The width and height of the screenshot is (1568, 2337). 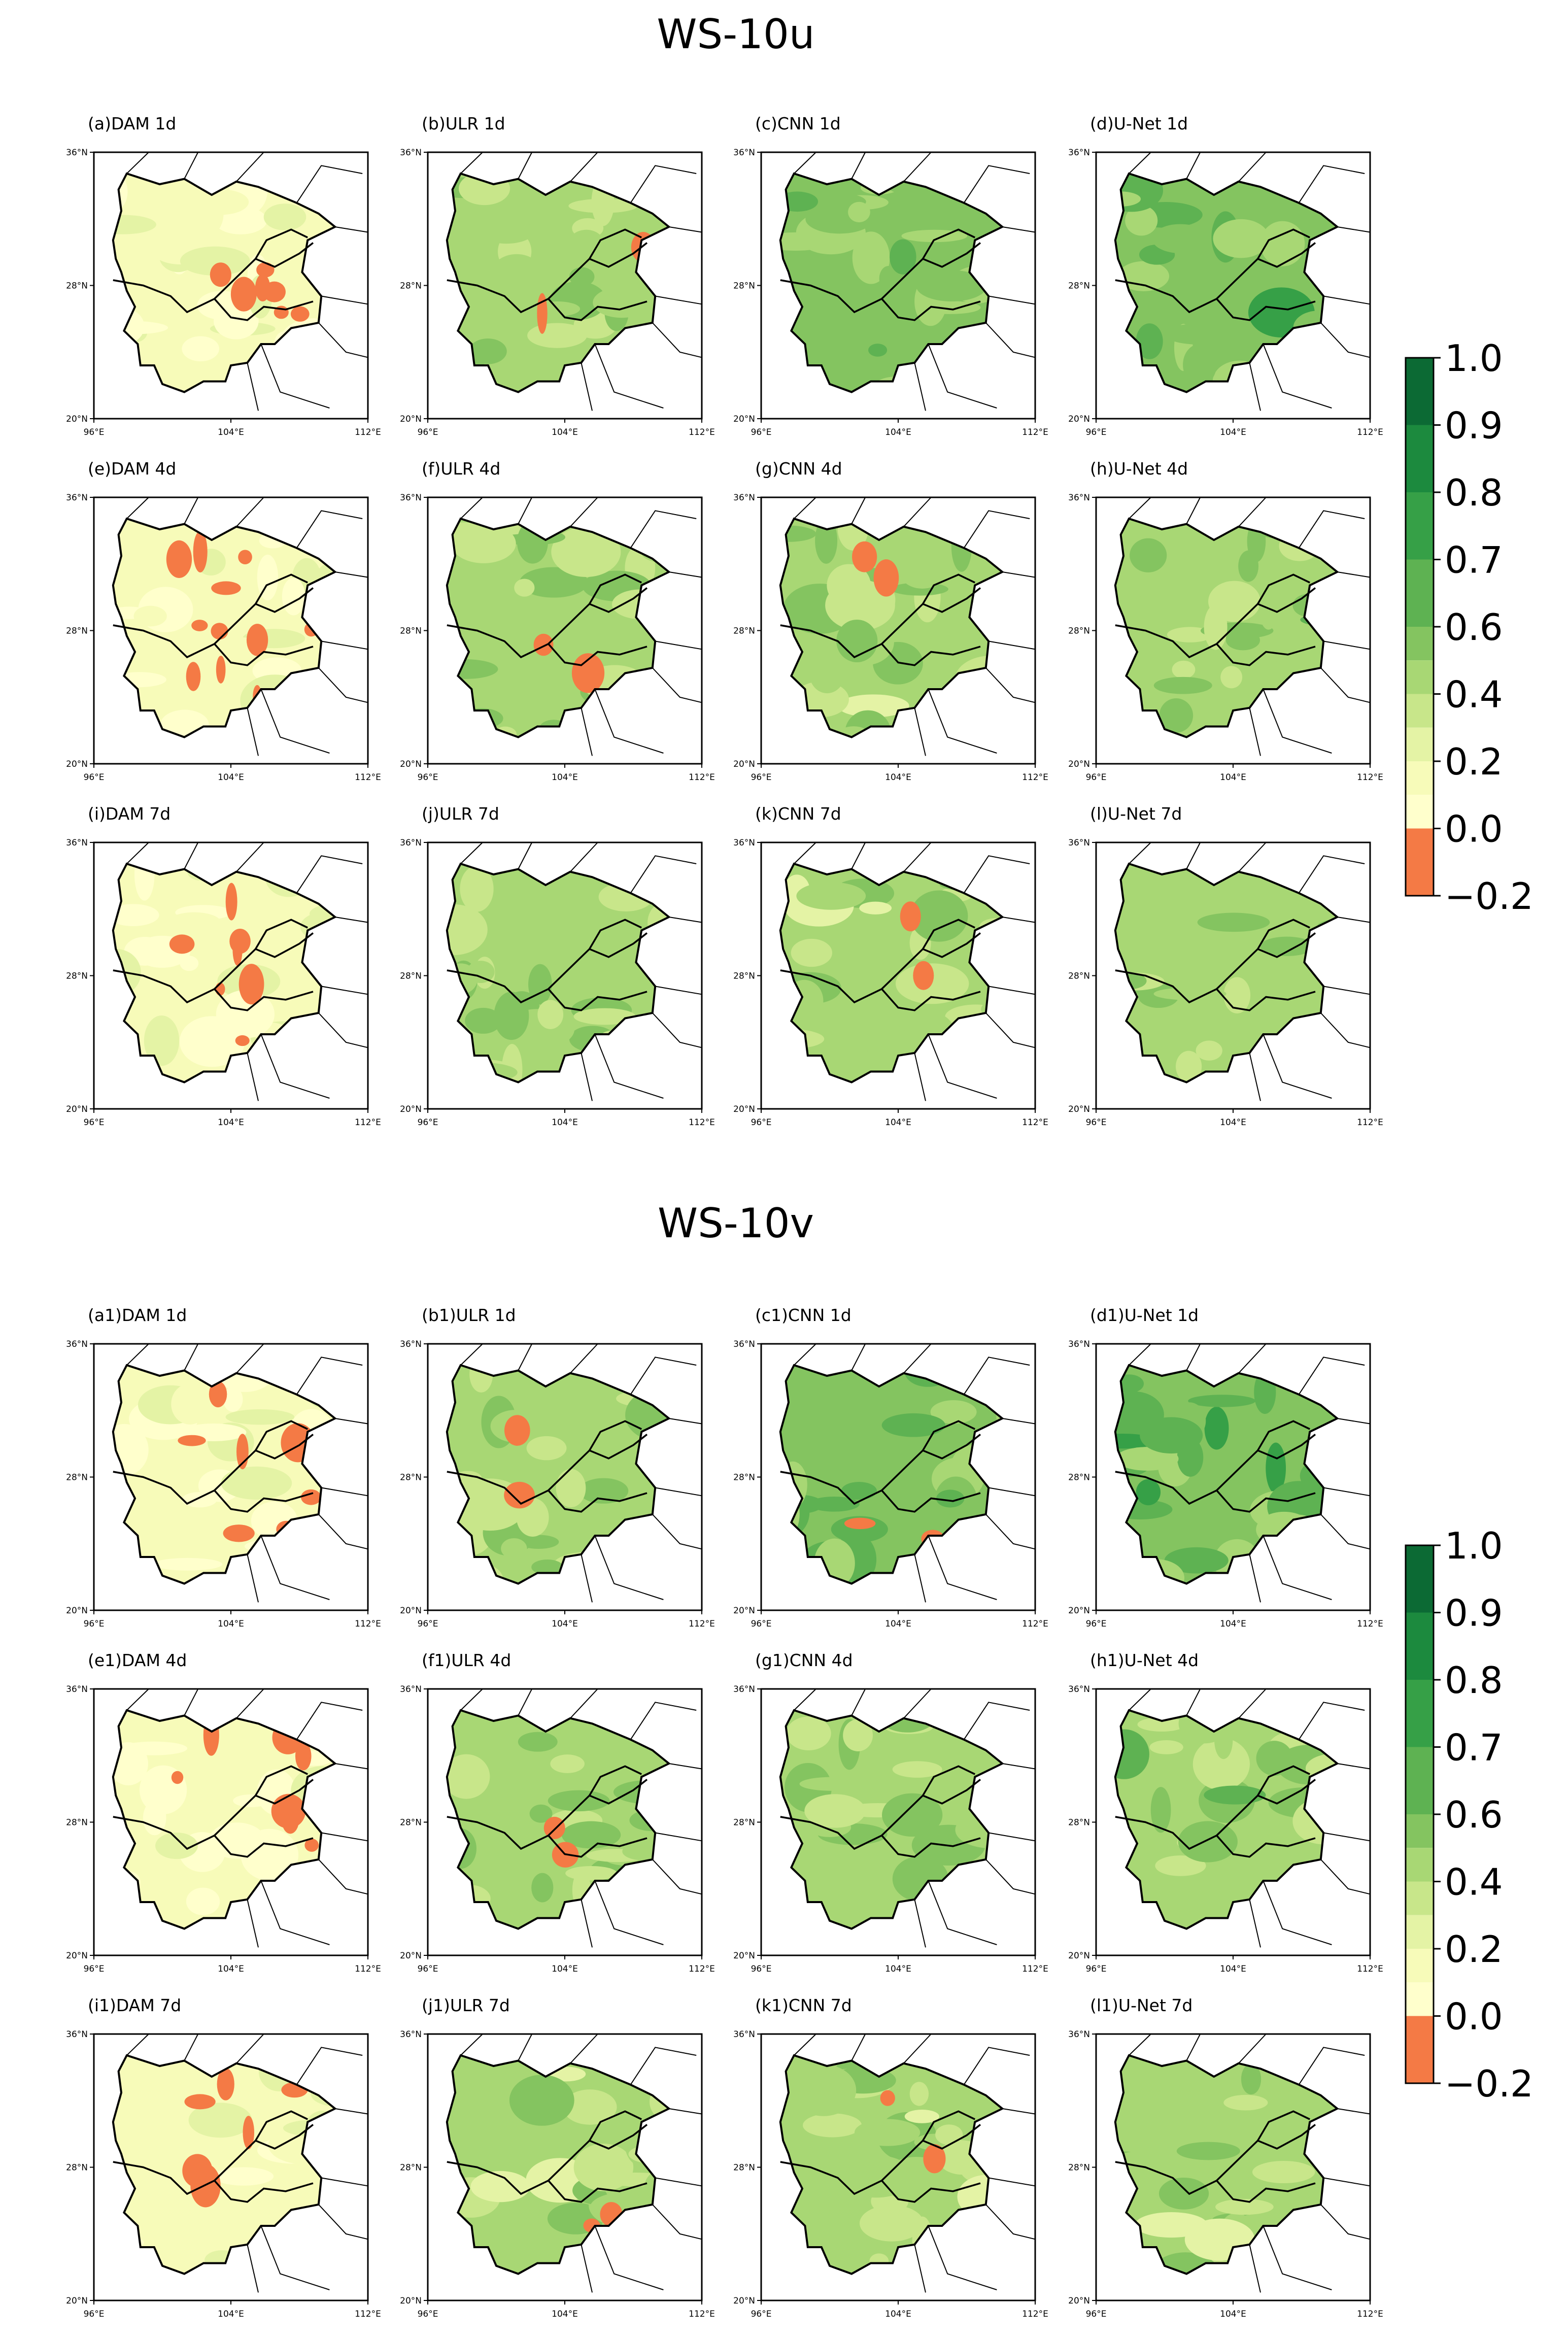 I want to click on panel-title: (g1)CNN 4d, so click(x=804, y=1660).